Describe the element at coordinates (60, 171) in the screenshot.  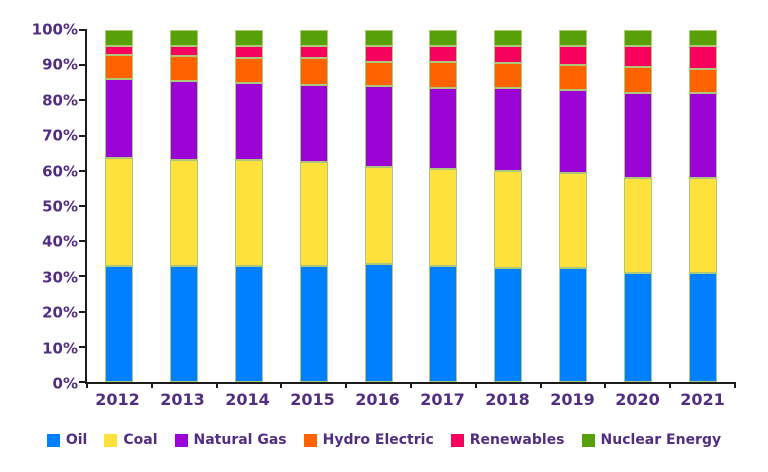
I see `y-axis-tick-label: 60%` at that location.